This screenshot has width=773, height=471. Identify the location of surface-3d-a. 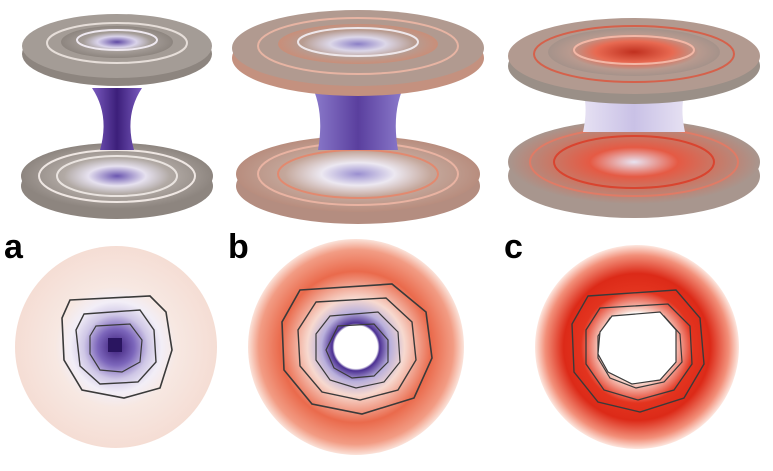
(117, 116).